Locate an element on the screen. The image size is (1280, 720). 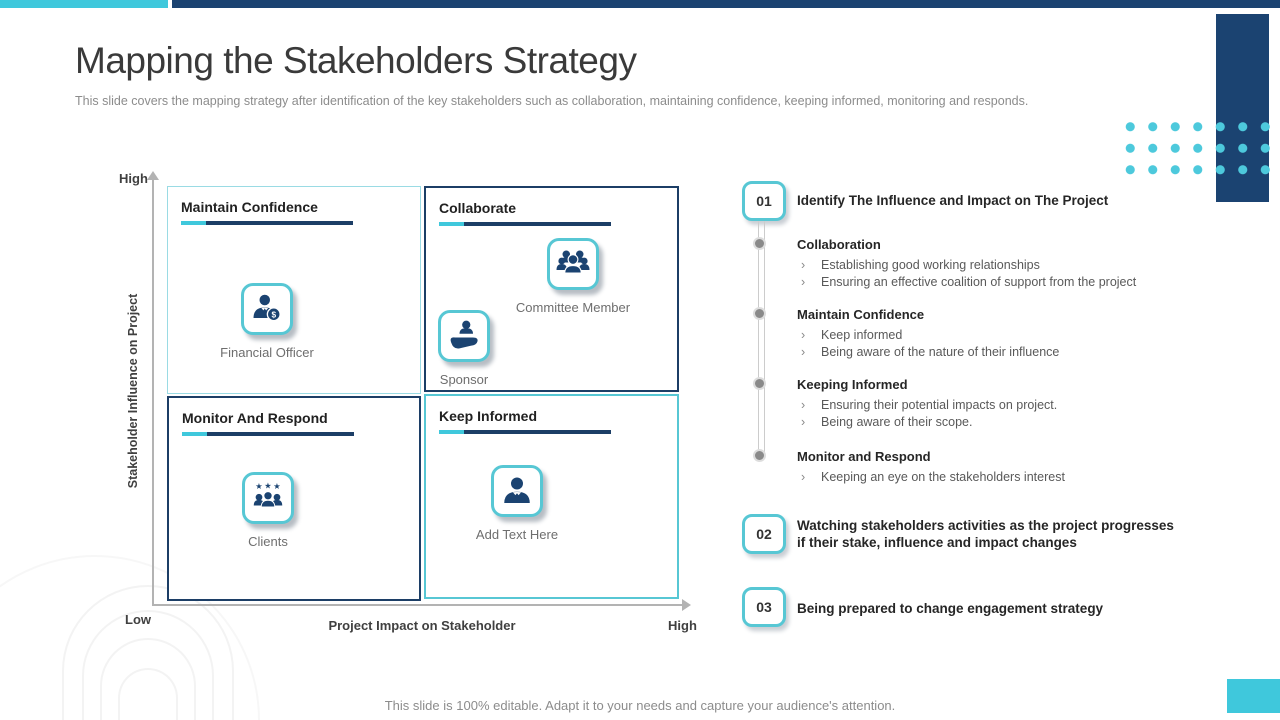
section-title: Monitor and Respond is located at coordinates (864, 456).